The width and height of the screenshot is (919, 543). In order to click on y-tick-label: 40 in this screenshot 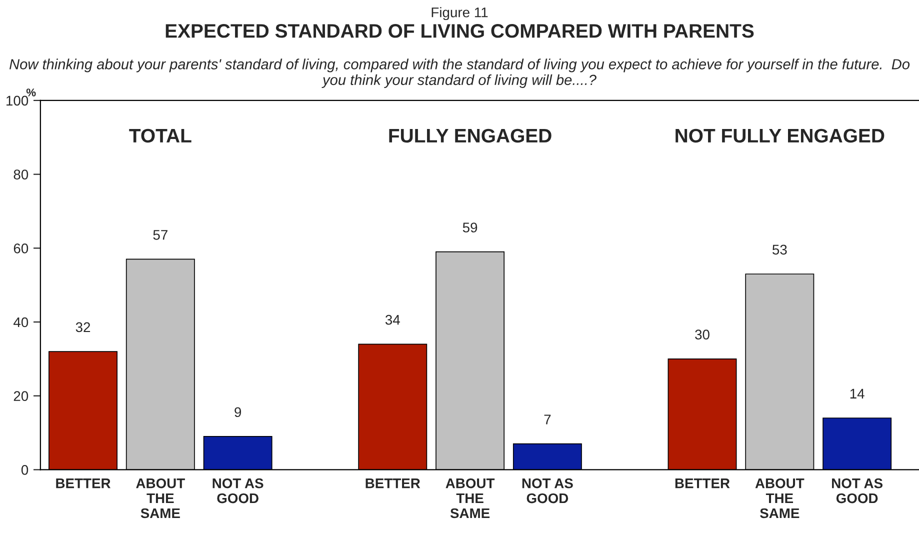, I will do `click(21, 322)`.